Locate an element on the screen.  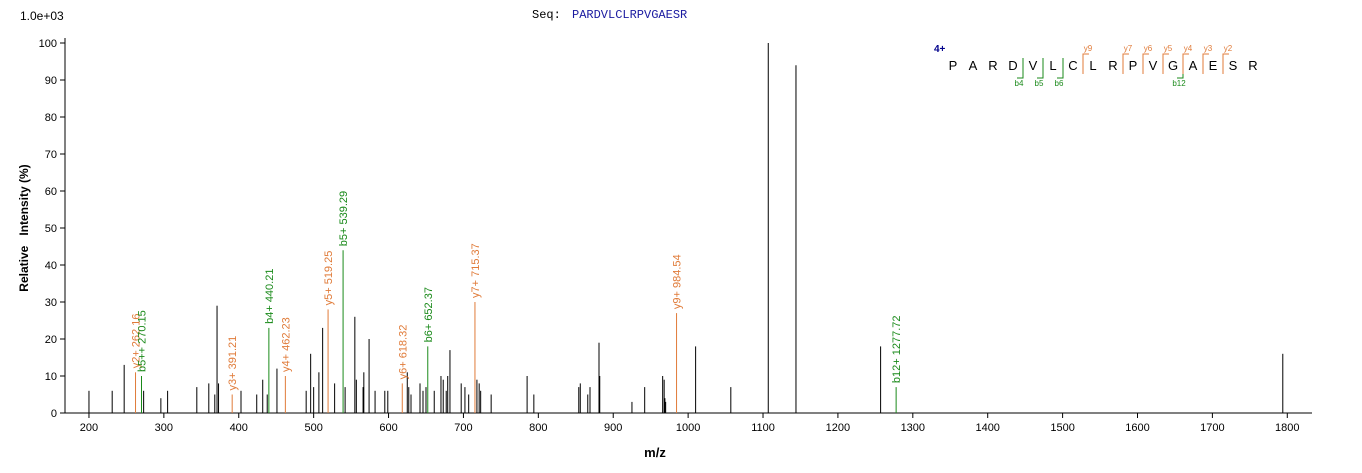
peak-label: y2+ 262.16 is located at coordinates (137, 341).